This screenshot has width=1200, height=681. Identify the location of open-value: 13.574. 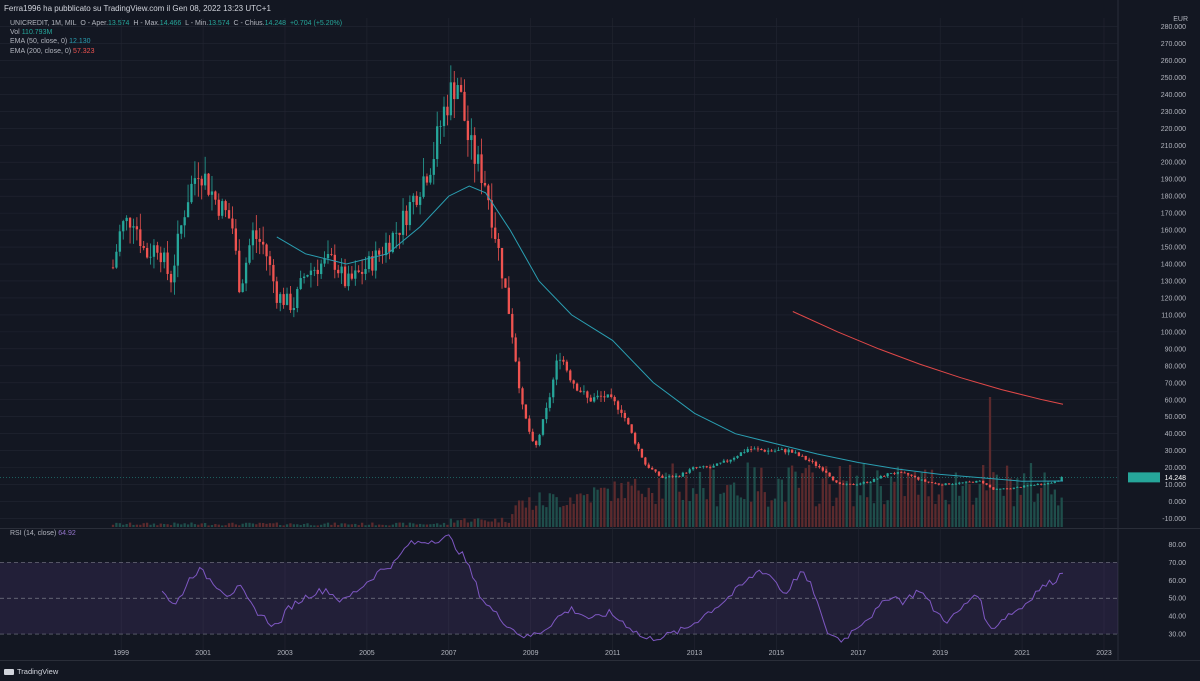
(119, 23).